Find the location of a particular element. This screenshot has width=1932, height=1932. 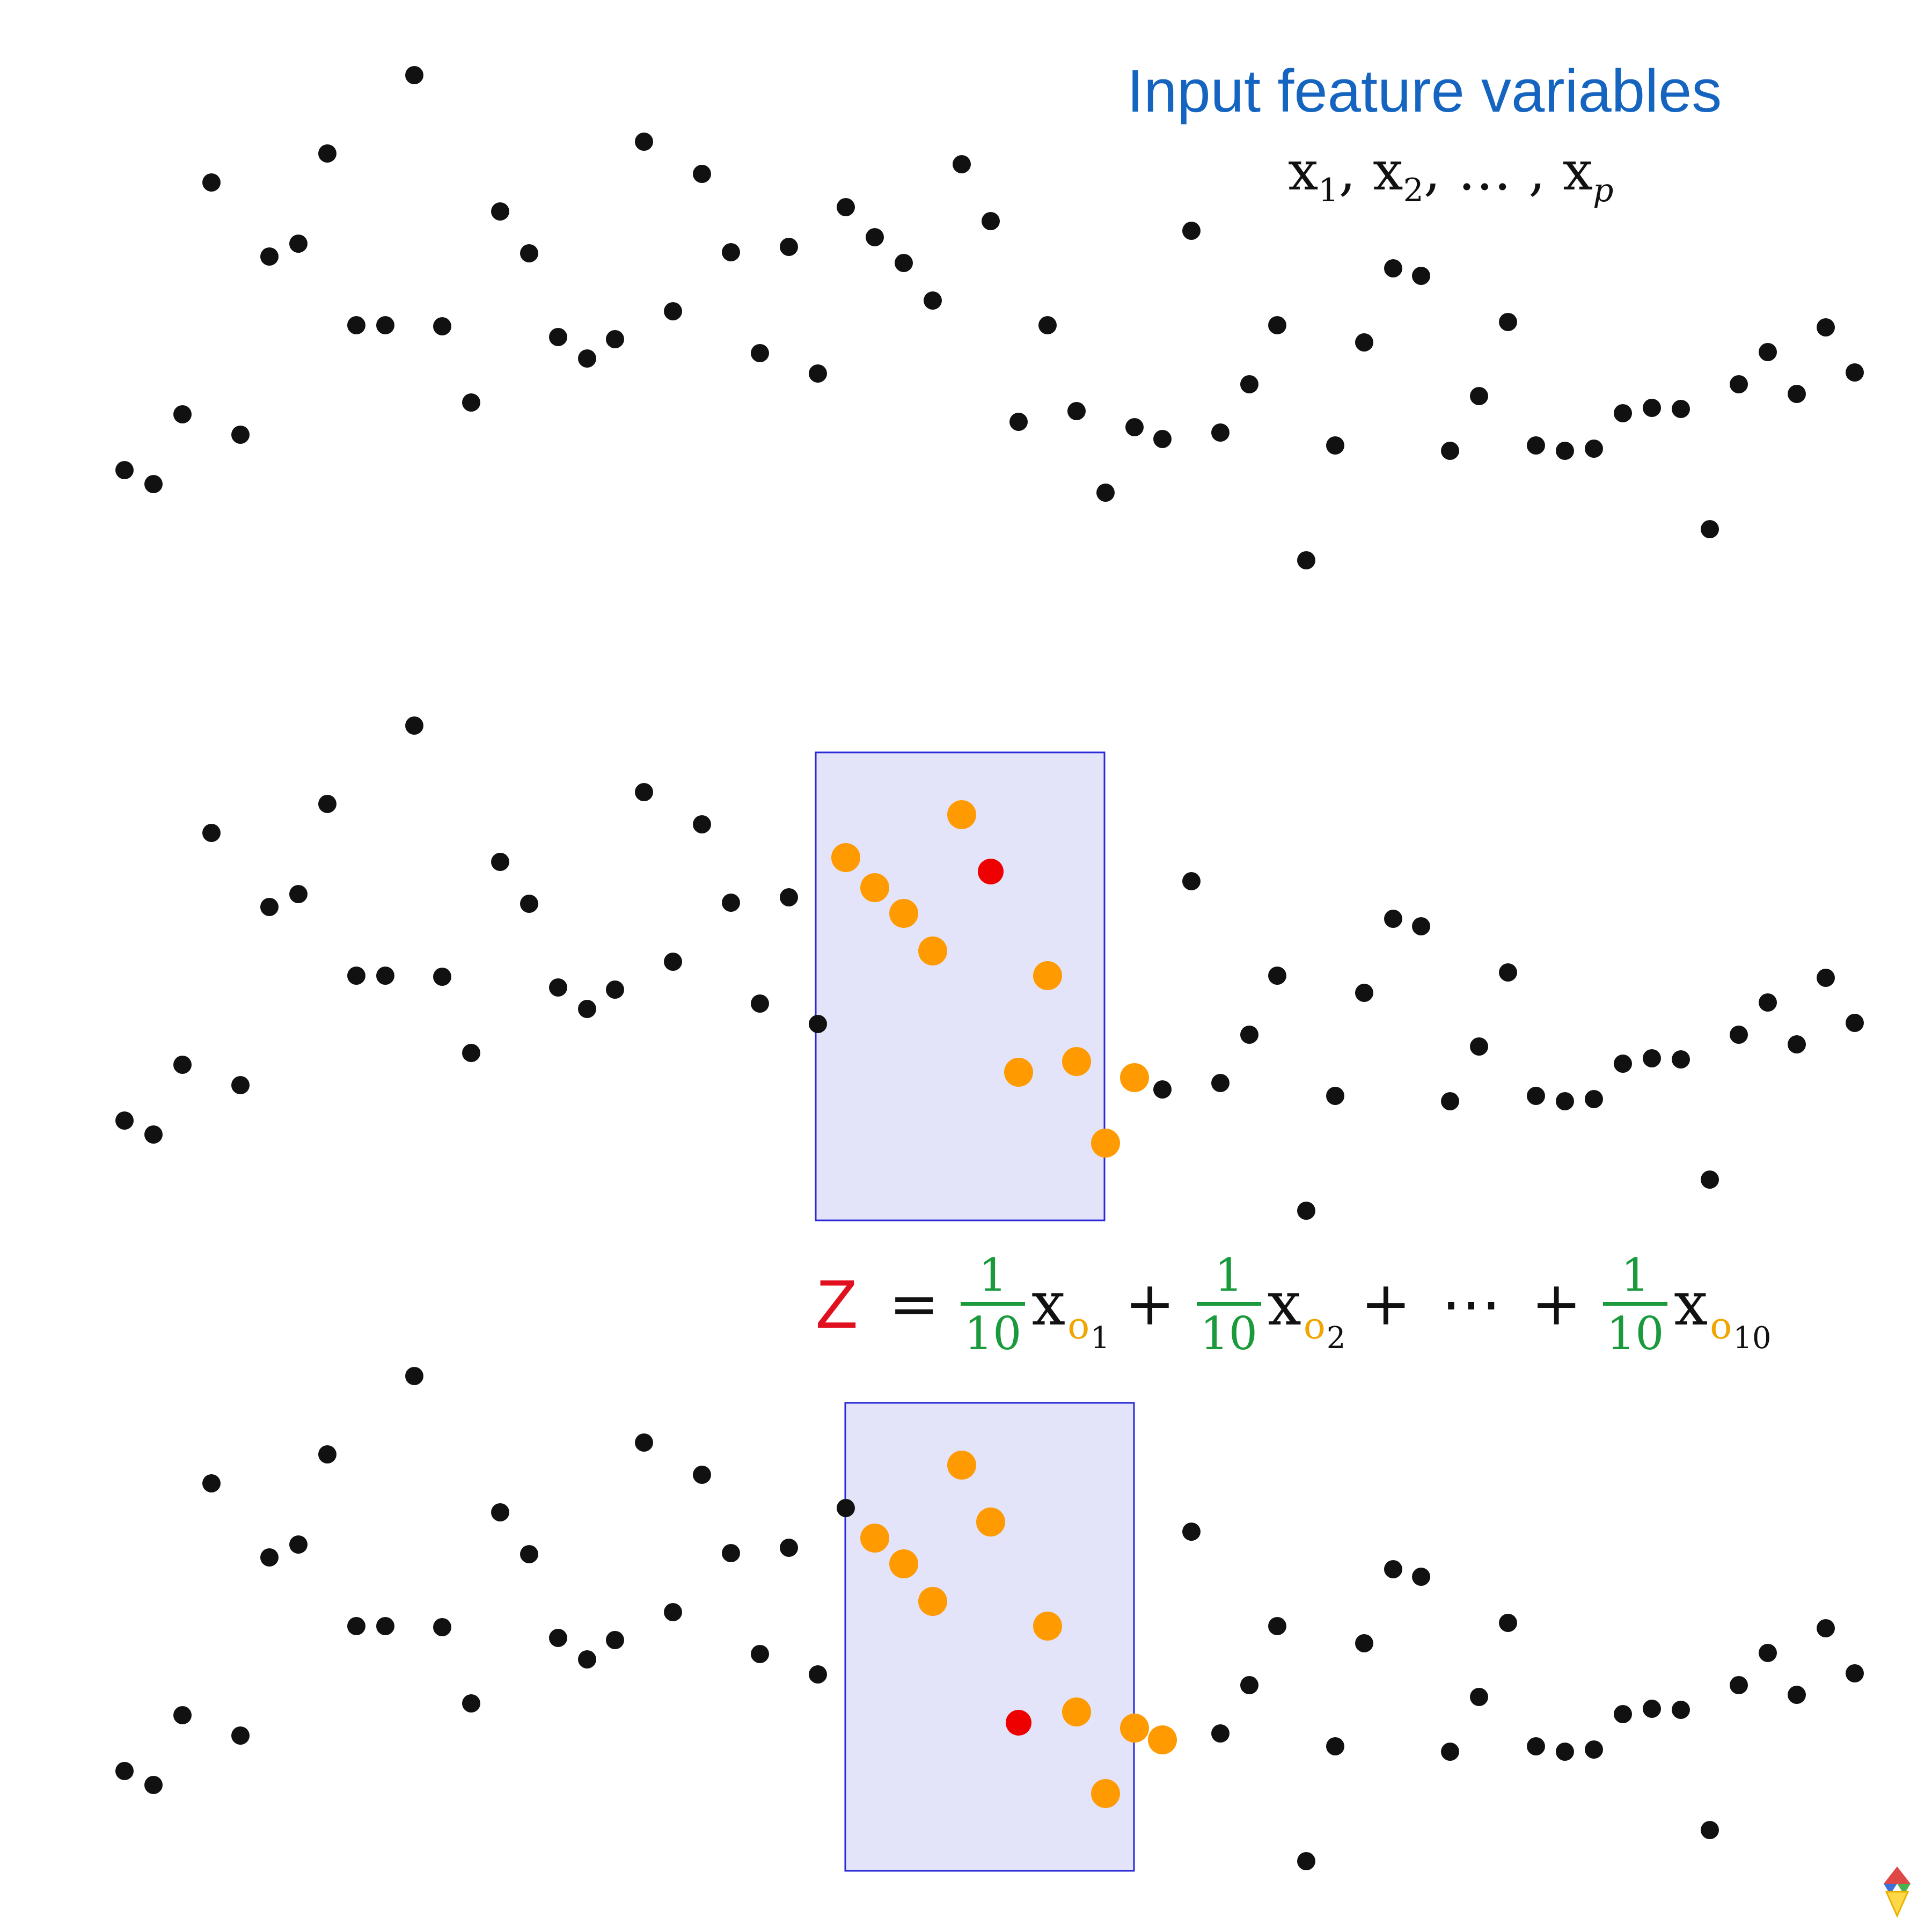

coefficient-2: 1 10 is located at coordinates (1228, 1304).